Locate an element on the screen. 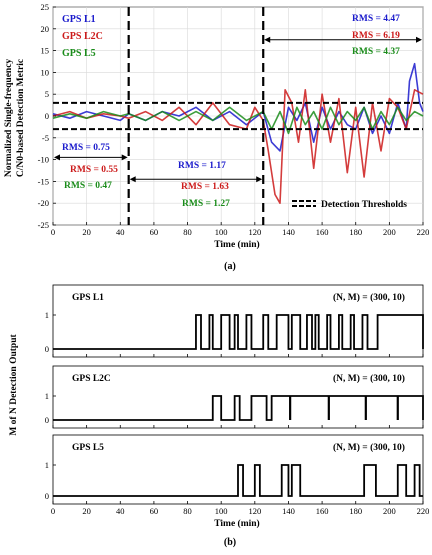 This screenshot has width=432, height=555. plot-a-panel-label: (a) is located at coordinates (230, 266).